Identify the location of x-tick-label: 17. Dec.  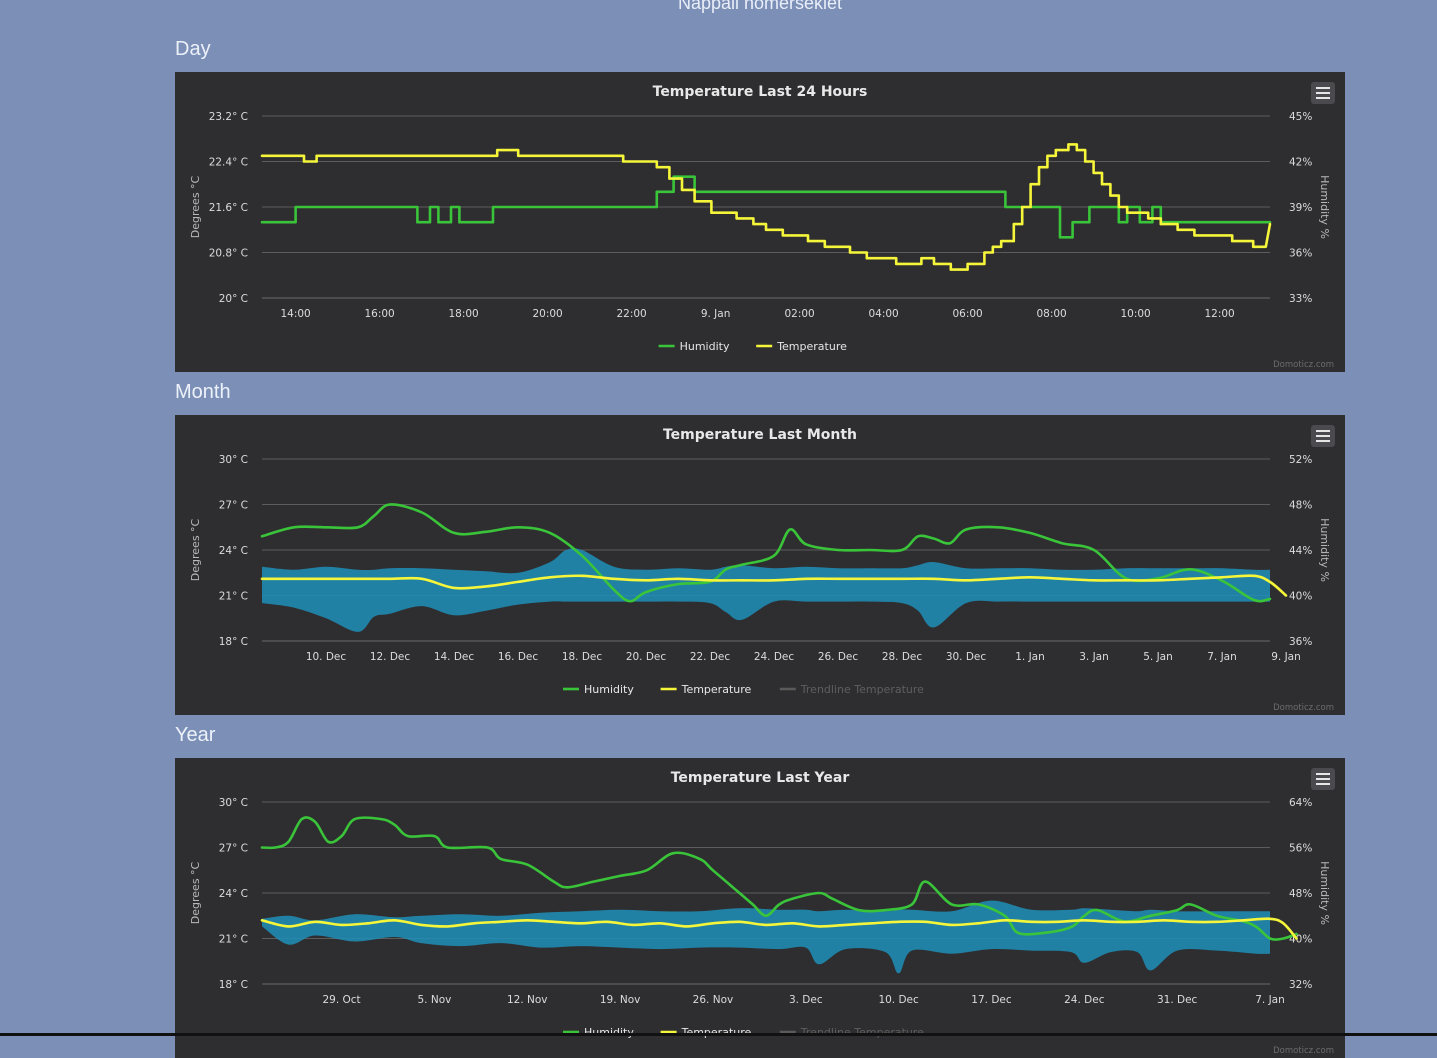
(991, 1000).